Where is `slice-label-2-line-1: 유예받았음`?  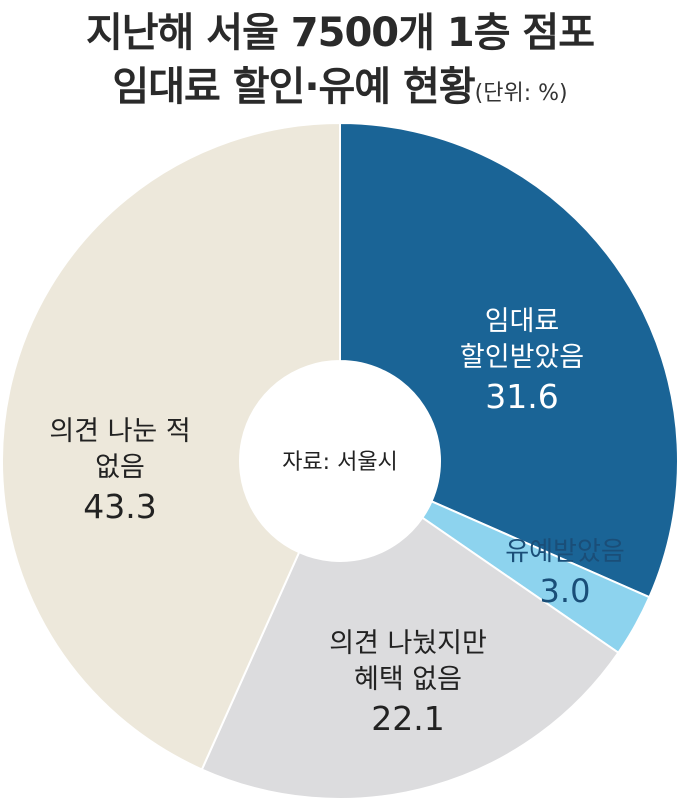
slice-label-2-line-1: 유예받았음 is located at coordinates (565, 552).